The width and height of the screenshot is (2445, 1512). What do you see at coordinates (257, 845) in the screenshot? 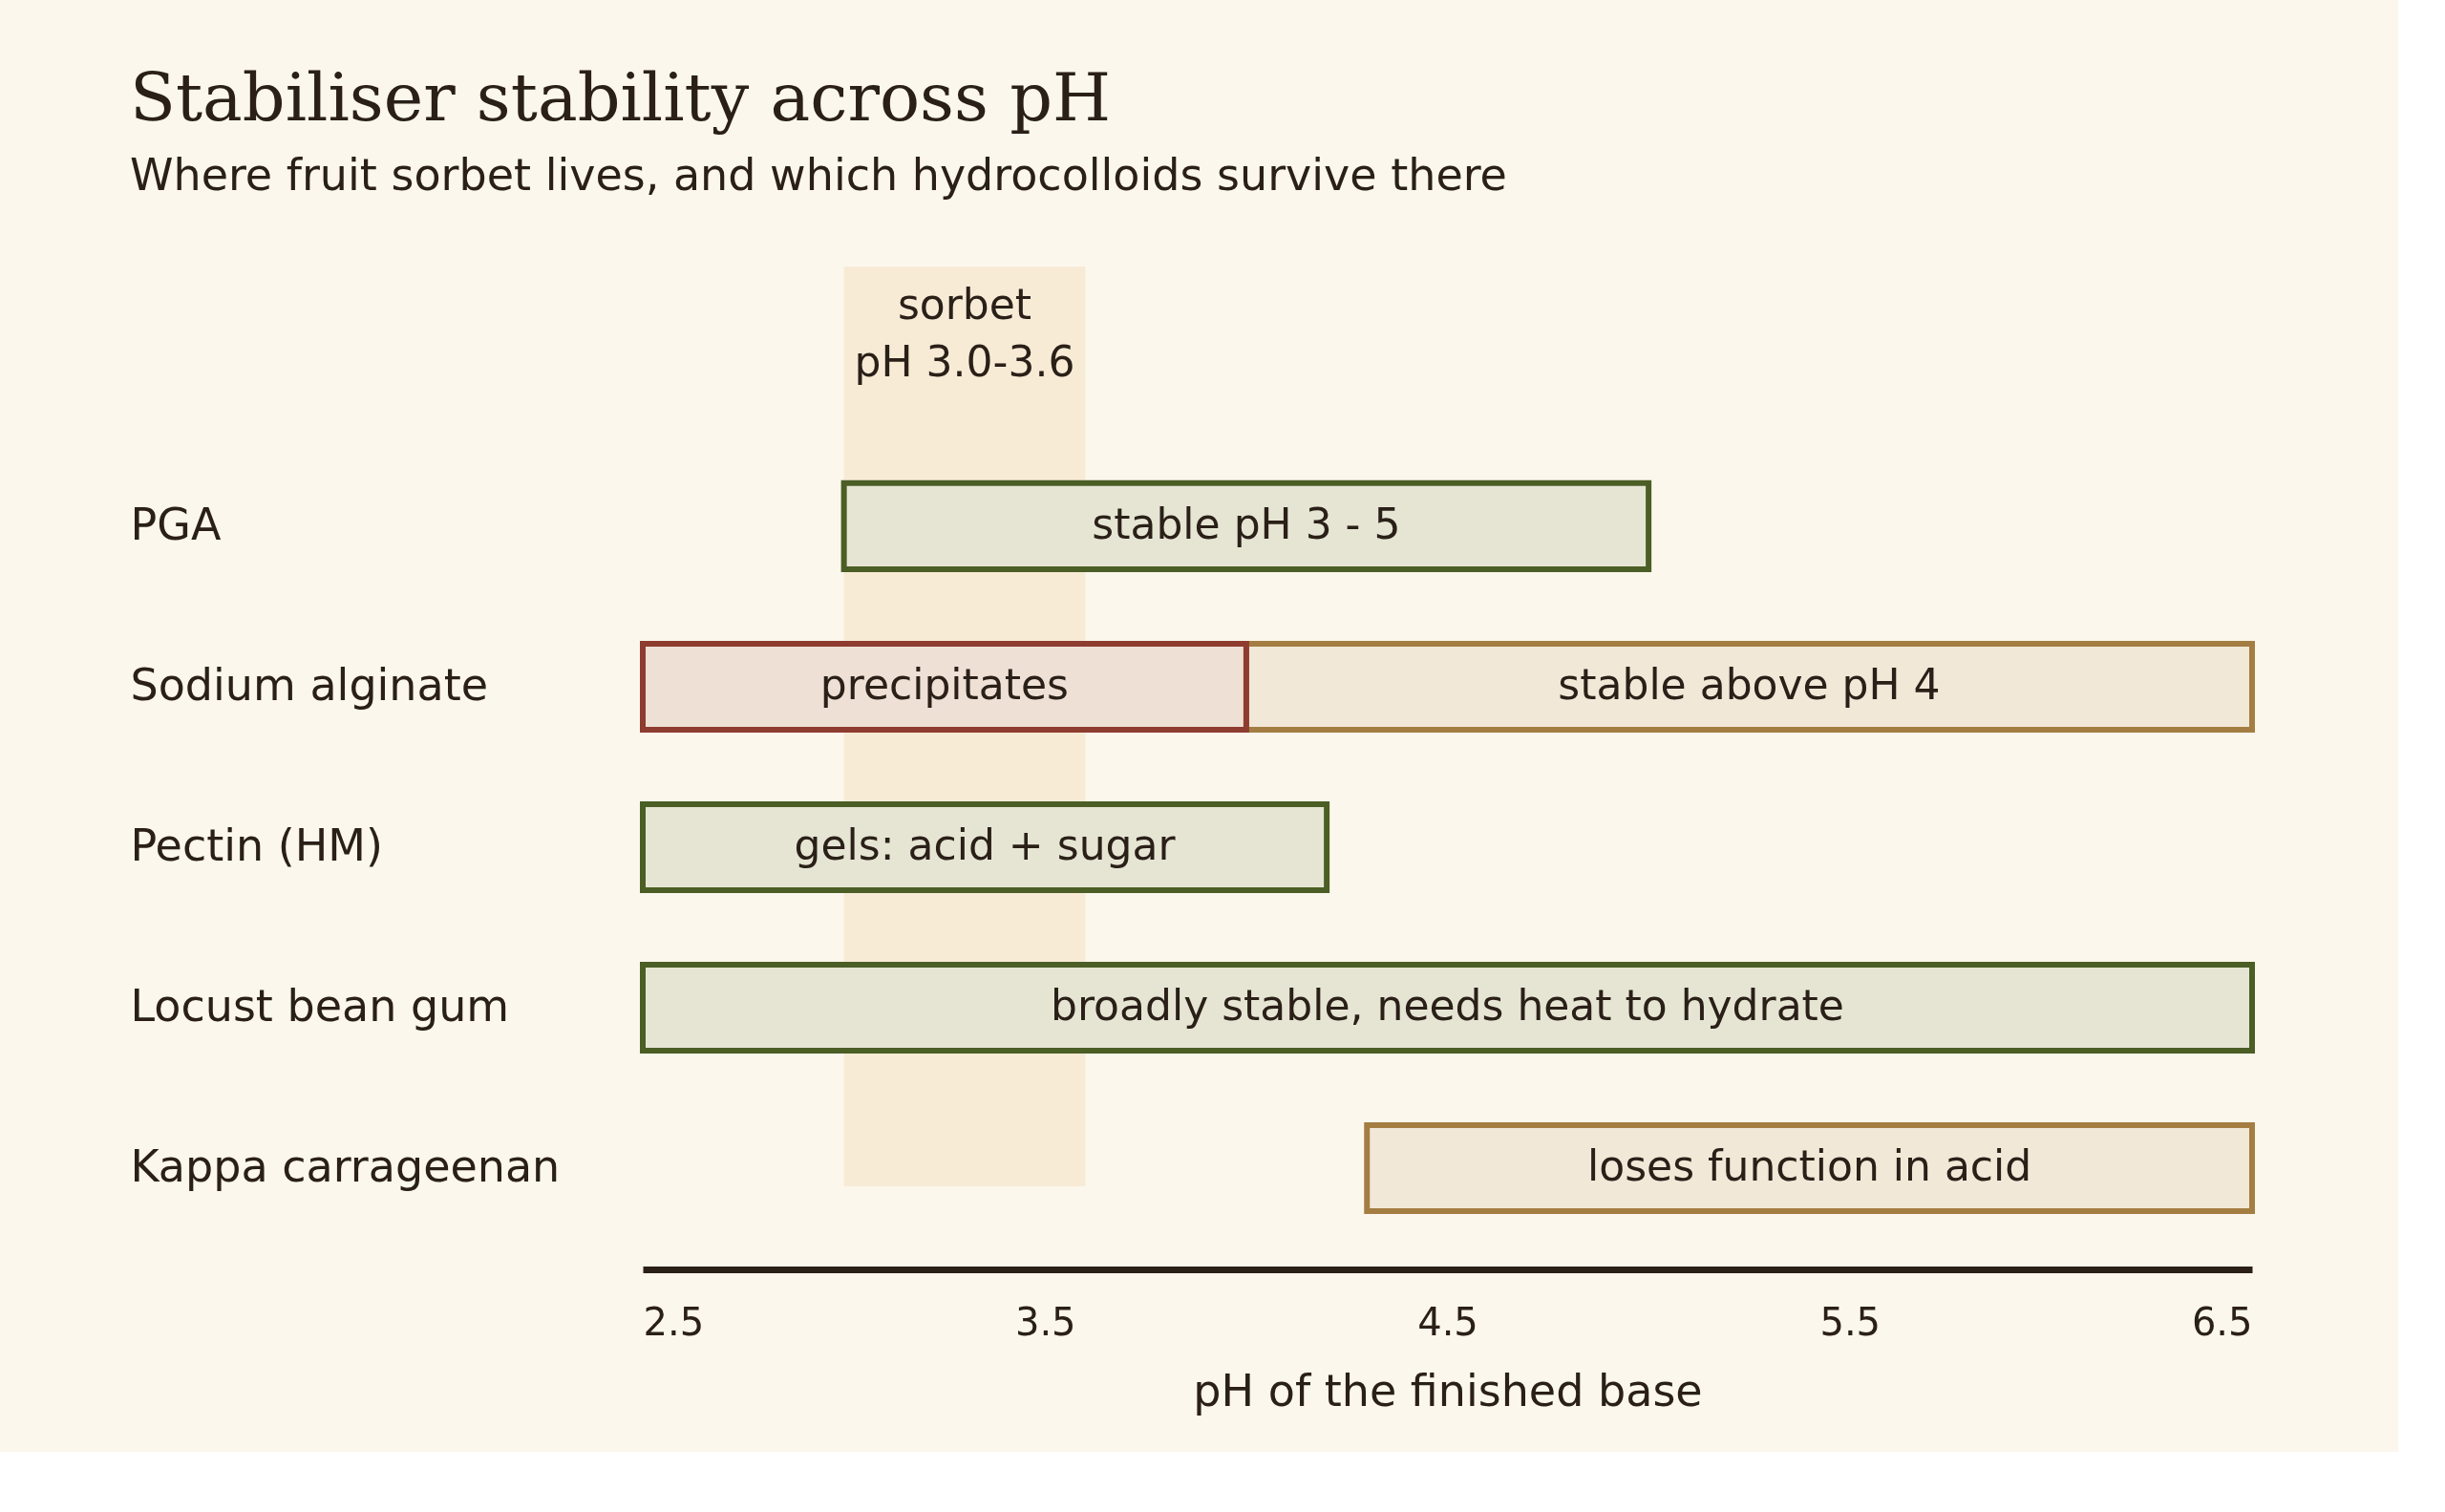
I see `y-tick-label: Pectin (HM)` at bounding box center [257, 845].